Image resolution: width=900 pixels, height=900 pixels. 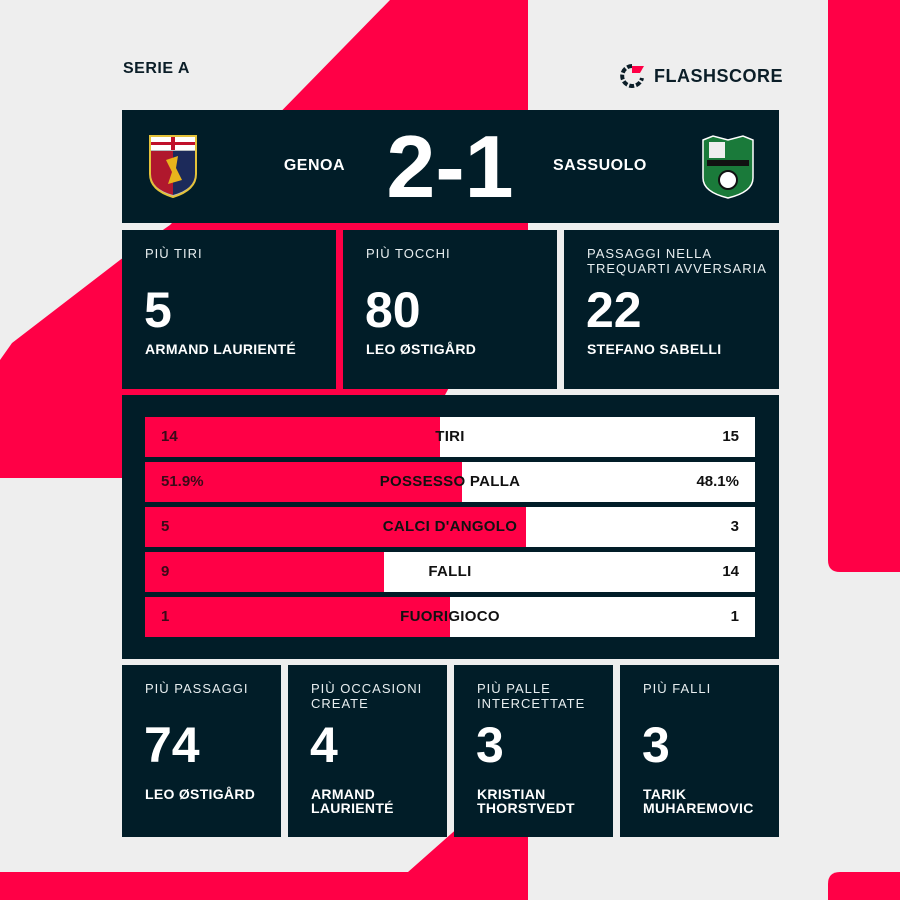 I want to click on brand-name: FLASHSCORE, so click(x=719, y=75).